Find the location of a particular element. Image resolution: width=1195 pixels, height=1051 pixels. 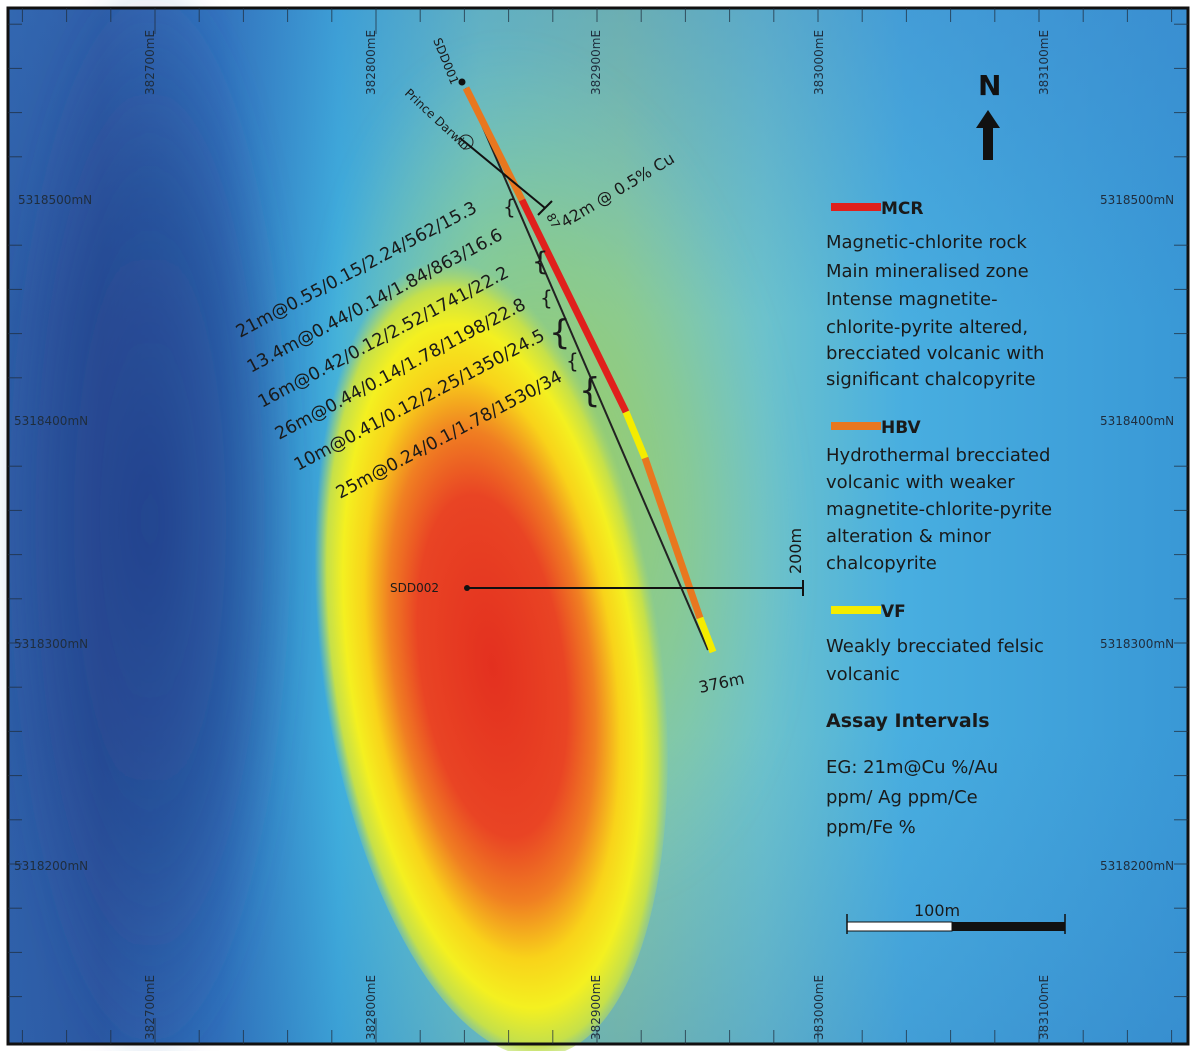

legend-desc-mcr: significant chalcopyrite is located at coordinates (931, 379).